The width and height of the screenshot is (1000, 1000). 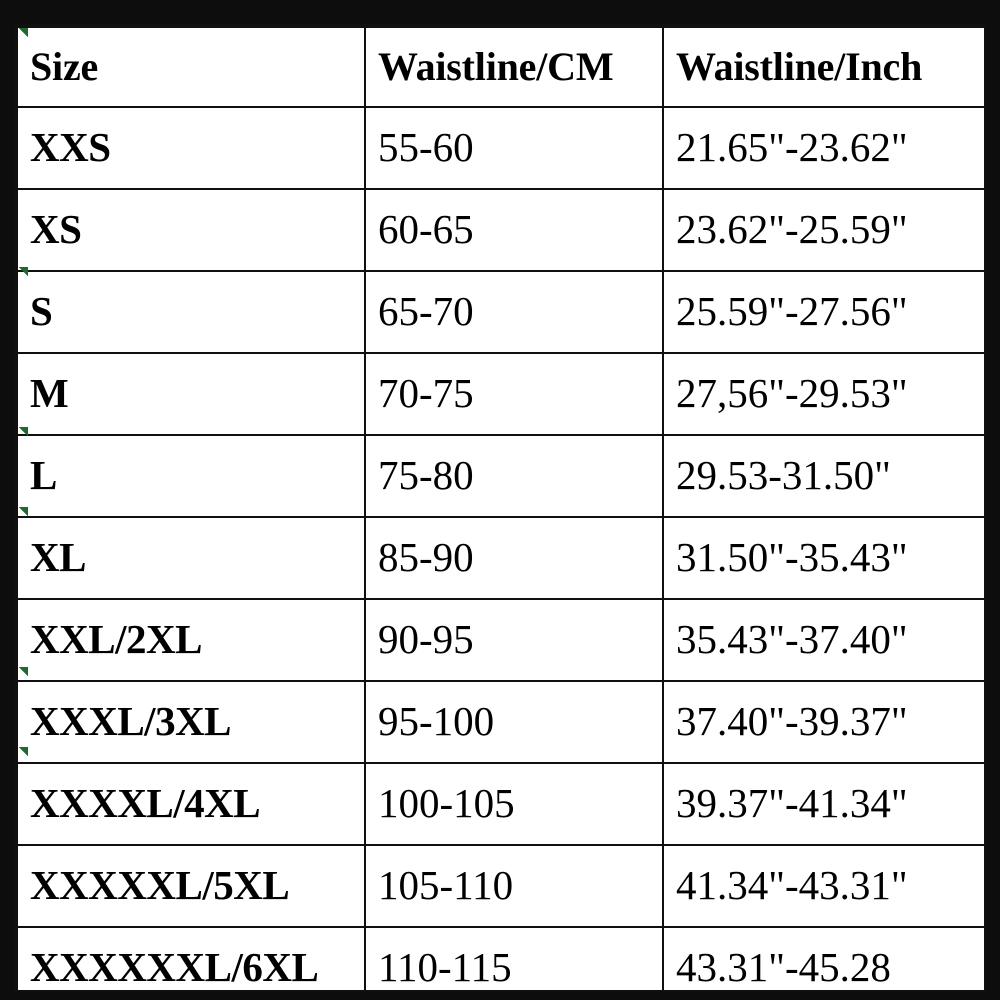 What do you see at coordinates (191, 67) in the screenshot?
I see `column-header-size: Size` at bounding box center [191, 67].